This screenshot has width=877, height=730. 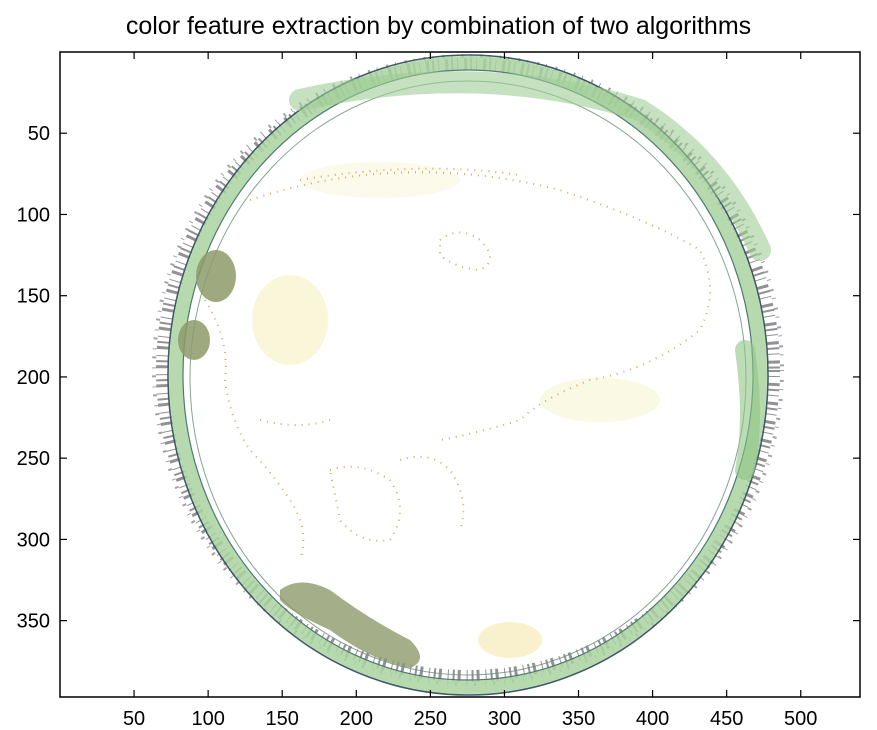 What do you see at coordinates (578, 719) in the screenshot?
I see `x-tick-label: 350` at bounding box center [578, 719].